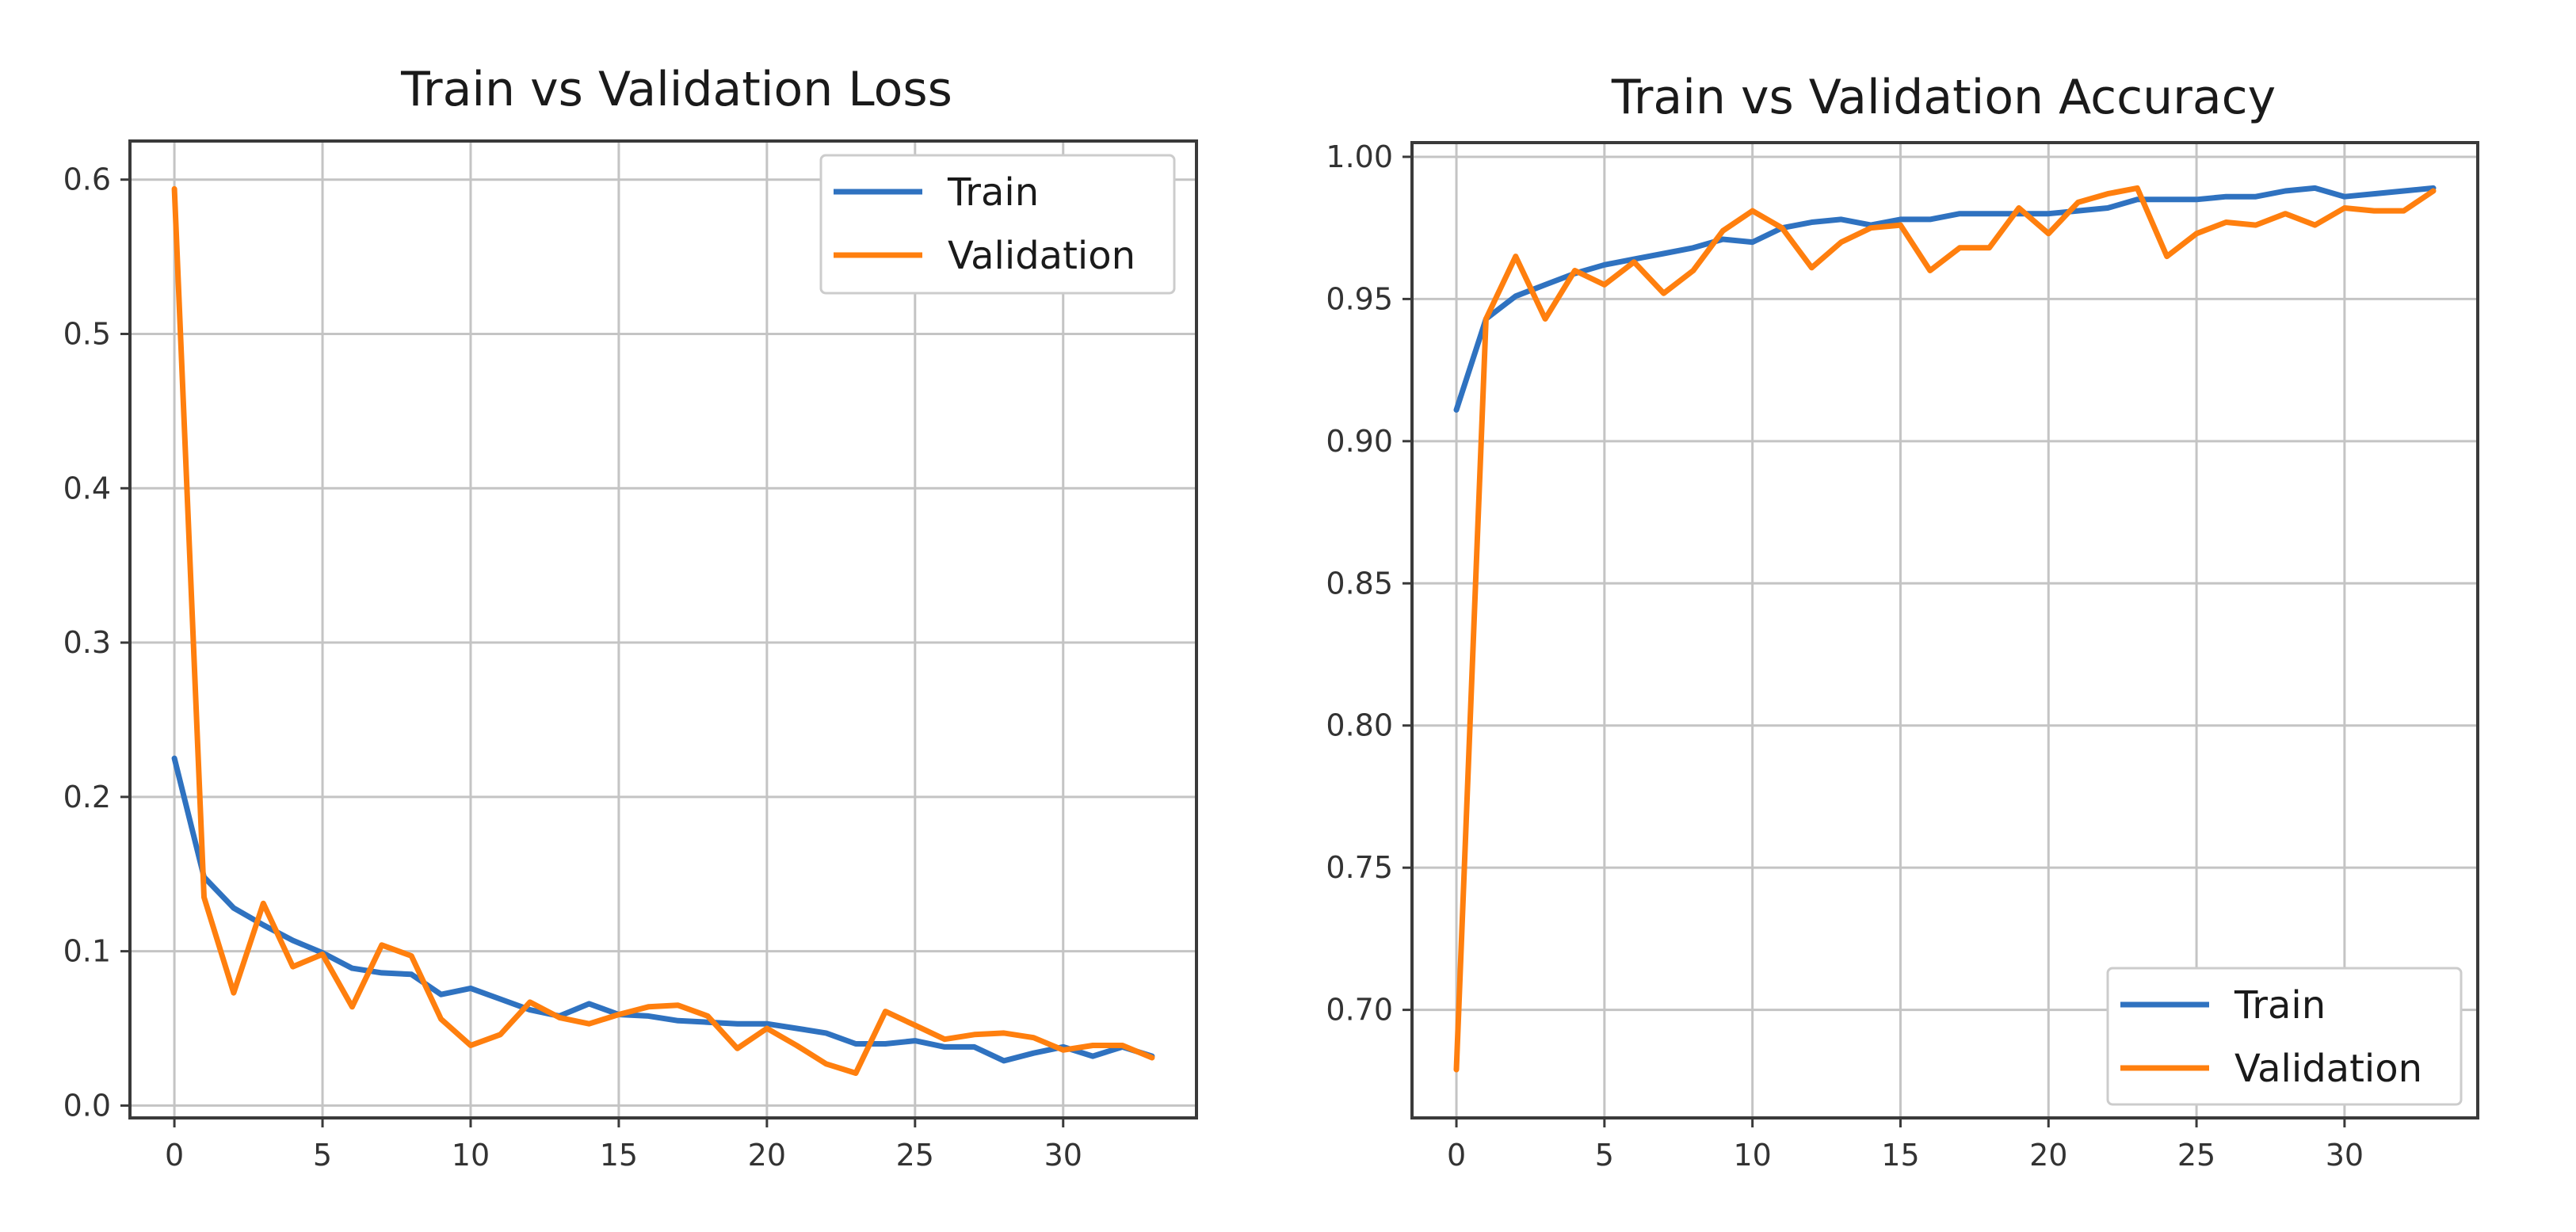  What do you see at coordinates (1359, 441) in the screenshot?
I see `accuracy-y-tick-label: 0.90` at bounding box center [1359, 441].